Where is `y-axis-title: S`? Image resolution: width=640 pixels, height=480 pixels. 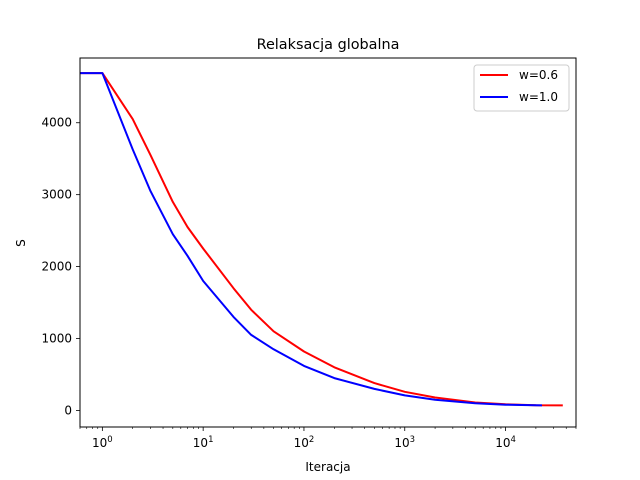
y-axis-title: S is located at coordinates (21, 243).